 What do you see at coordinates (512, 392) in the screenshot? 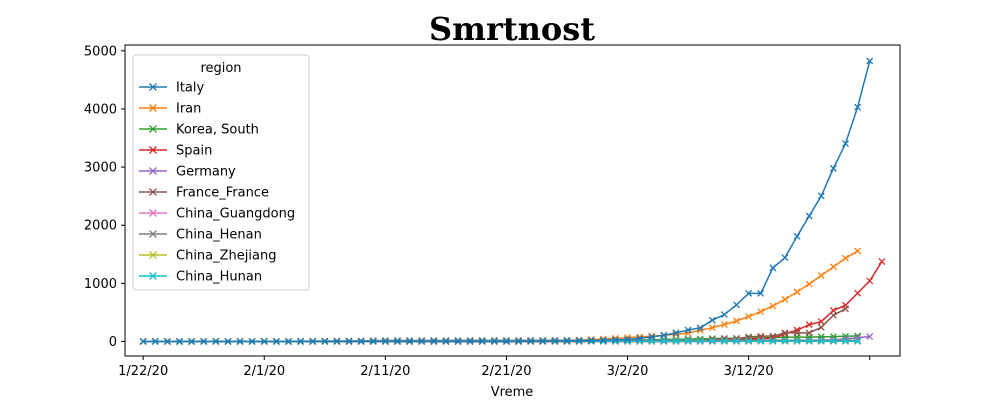
I see `x-axis-label: Vreme` at bounding box center [512, 392].